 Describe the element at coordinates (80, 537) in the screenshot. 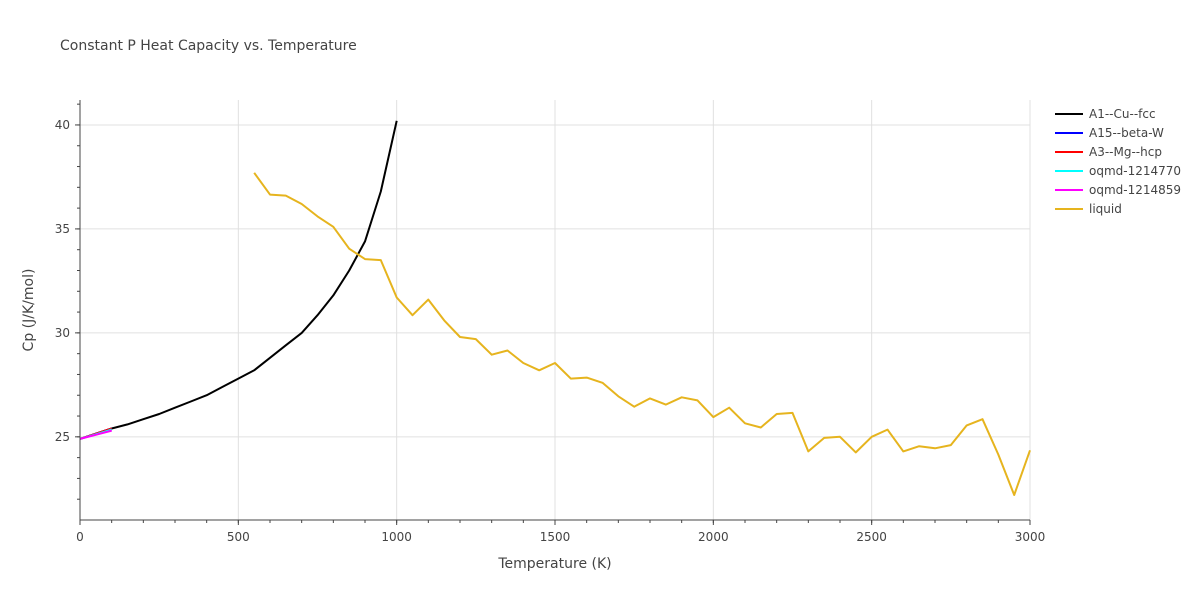

I see `x-tick-label: 0` at that location.